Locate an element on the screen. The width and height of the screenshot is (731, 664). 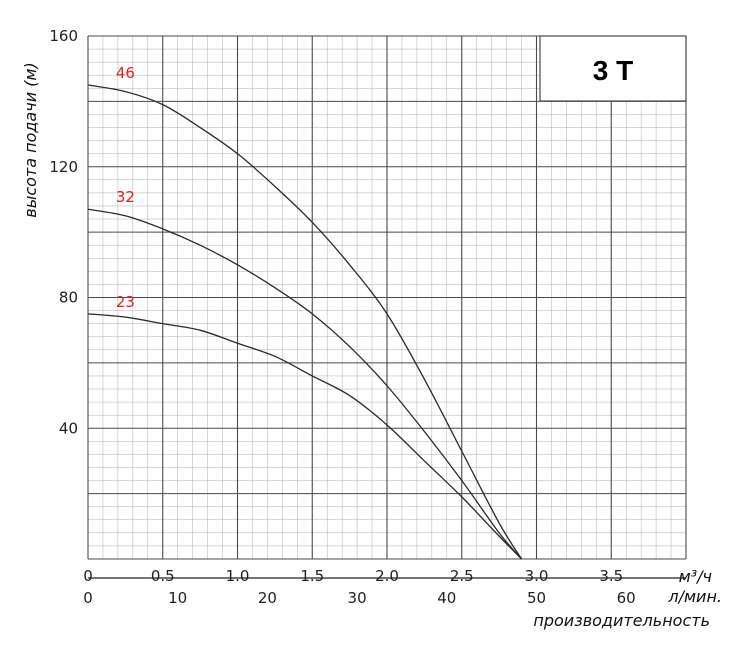
y-tick-labels: 40 80 120 160 is located at coordinates (63, 232).